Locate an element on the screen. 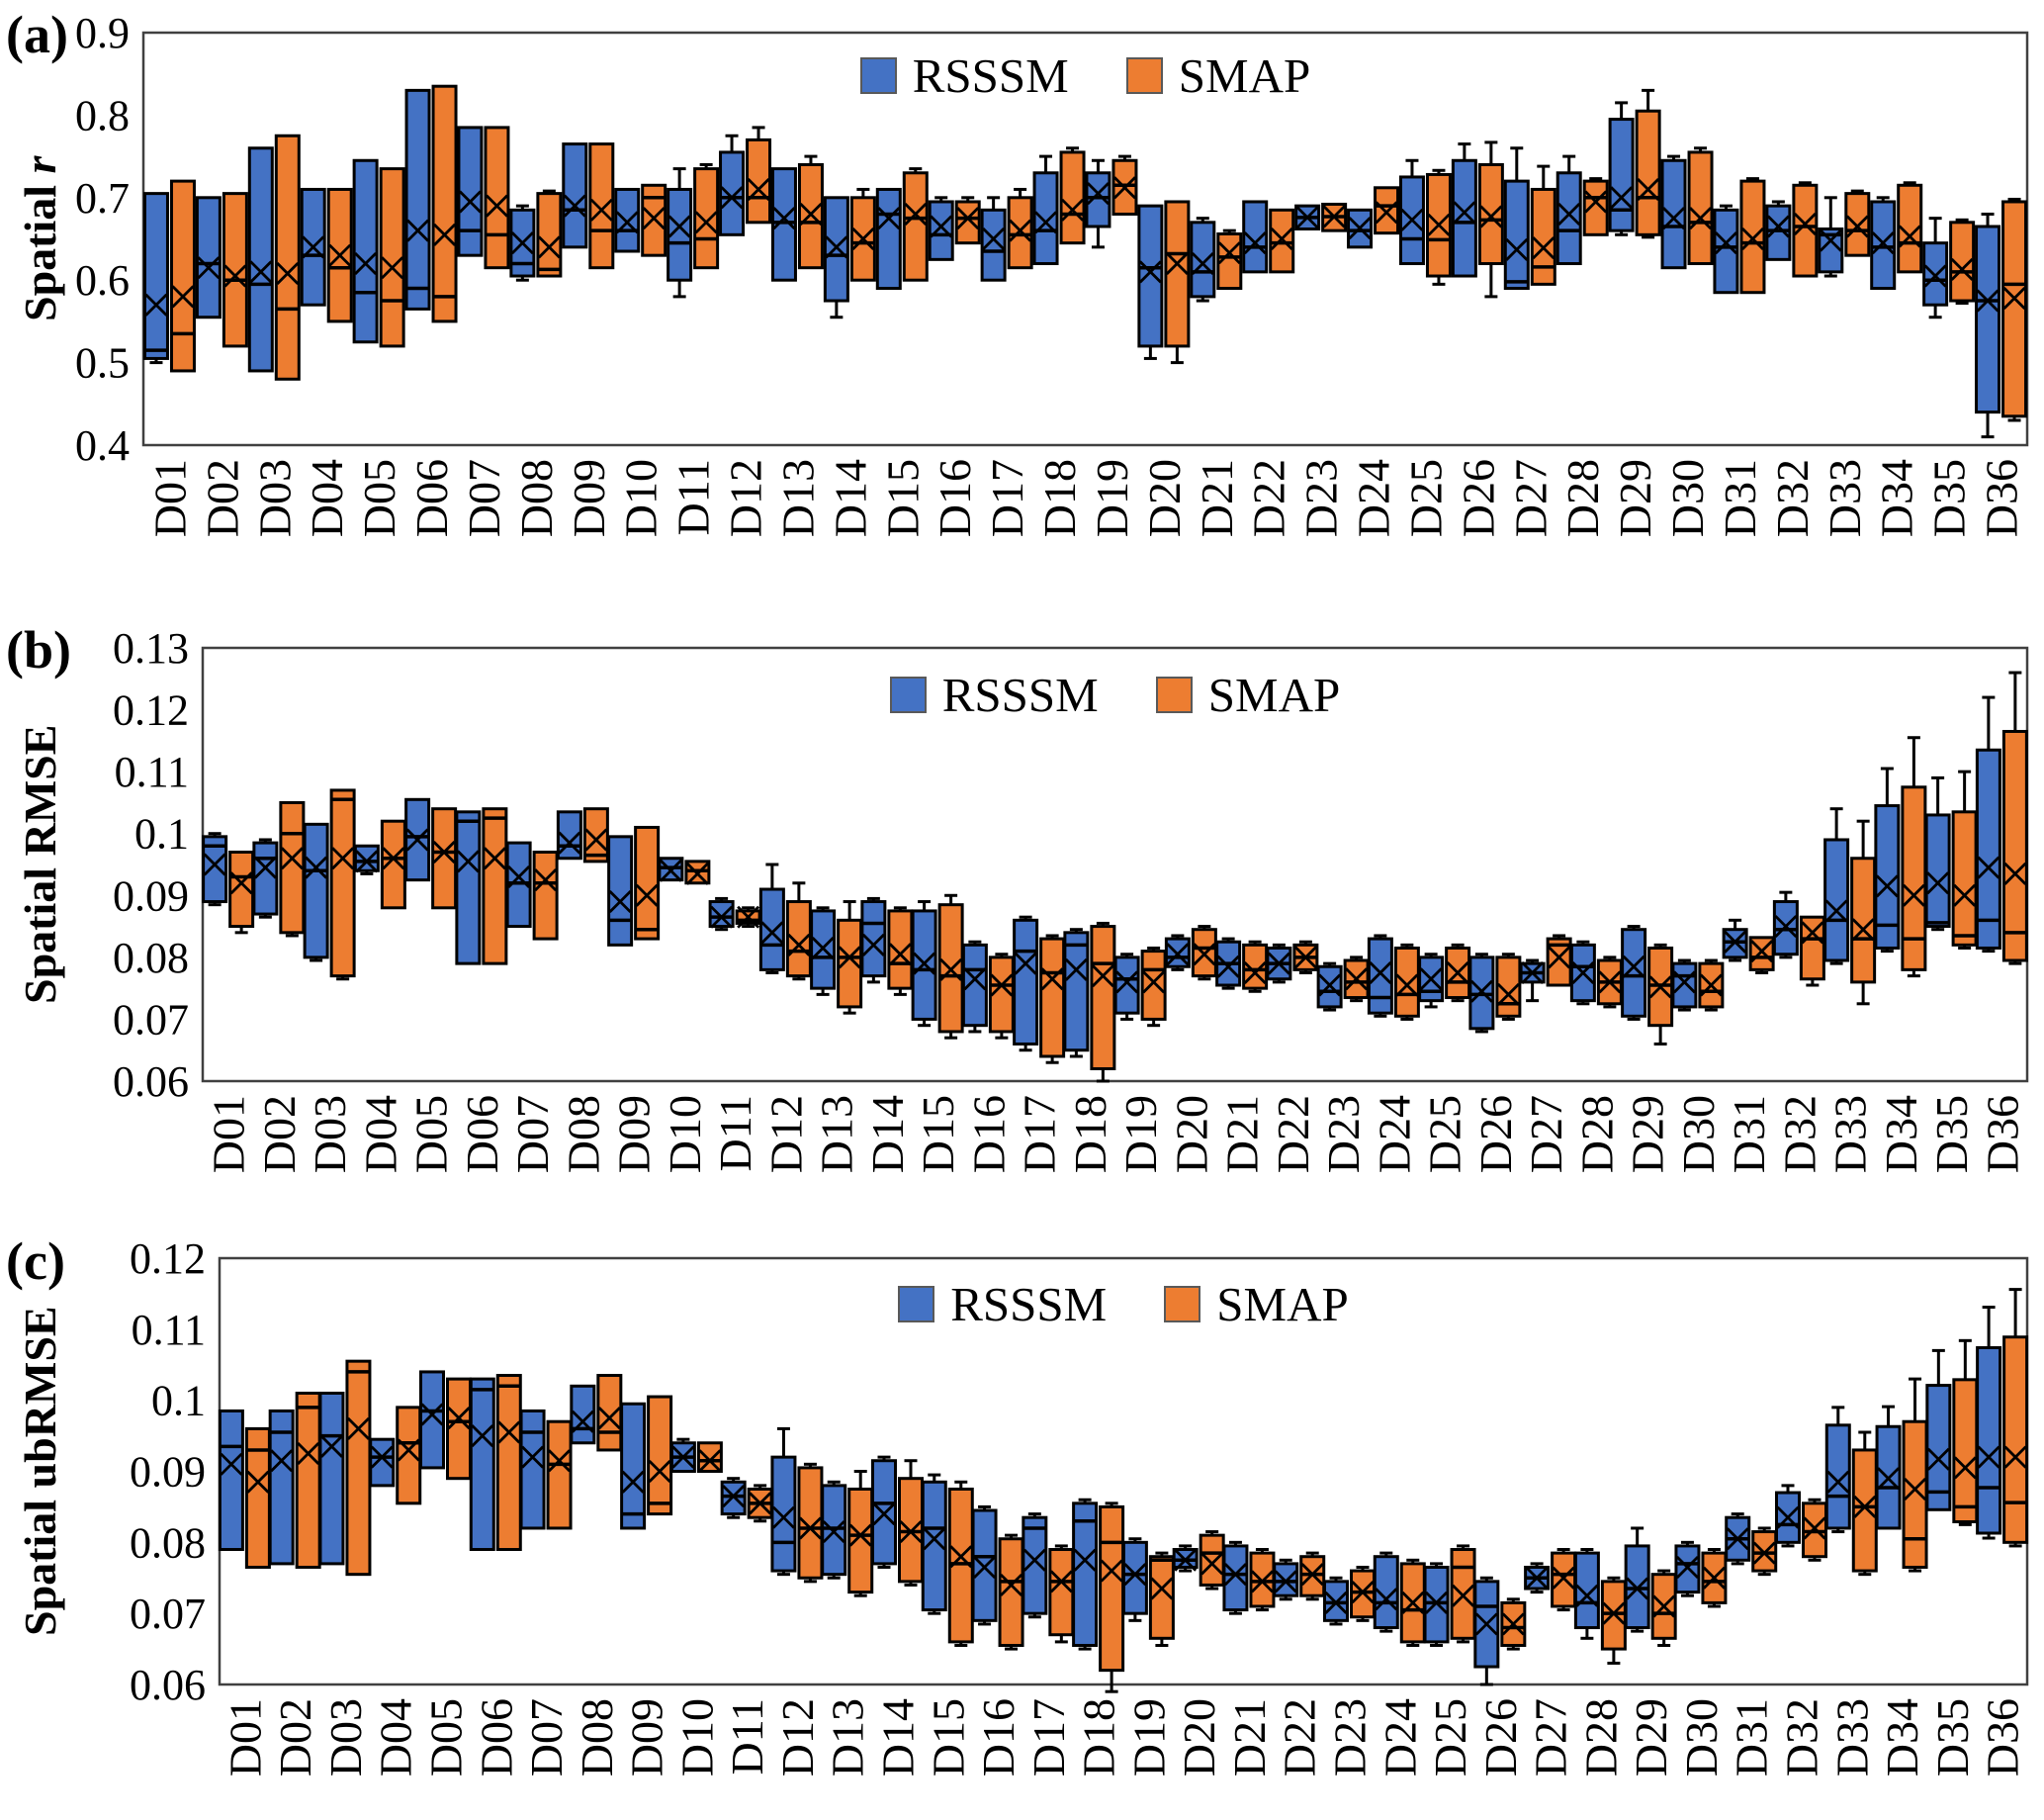 The height and width of the screenshot is (1820, 2044). box-rsssm-D07 is located at coordinates (470, 191).